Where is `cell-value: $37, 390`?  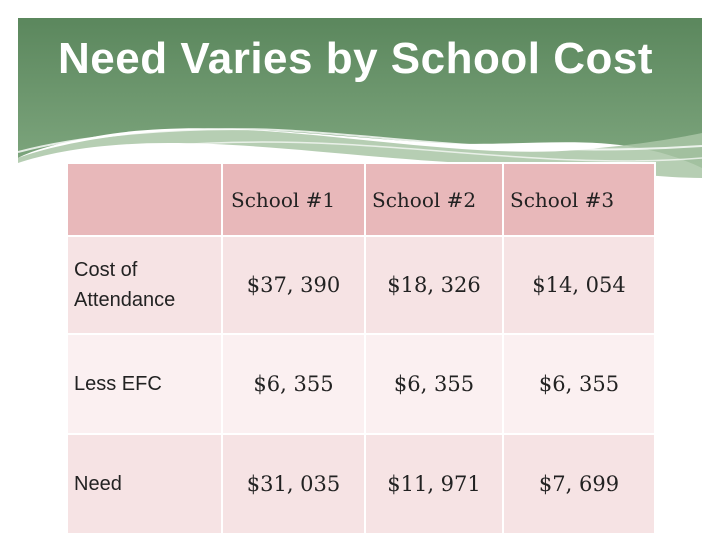 cell-value: $37, 390 is located at coordinates (293, 285).